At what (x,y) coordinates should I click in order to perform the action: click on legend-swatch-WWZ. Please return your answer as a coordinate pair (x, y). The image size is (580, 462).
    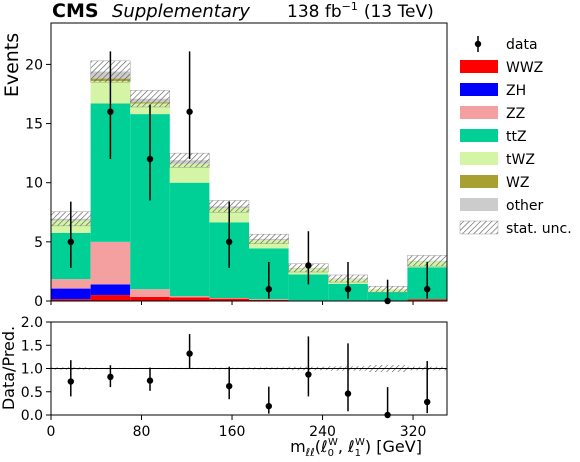
    Looking at the image, I should click on (479, 66).